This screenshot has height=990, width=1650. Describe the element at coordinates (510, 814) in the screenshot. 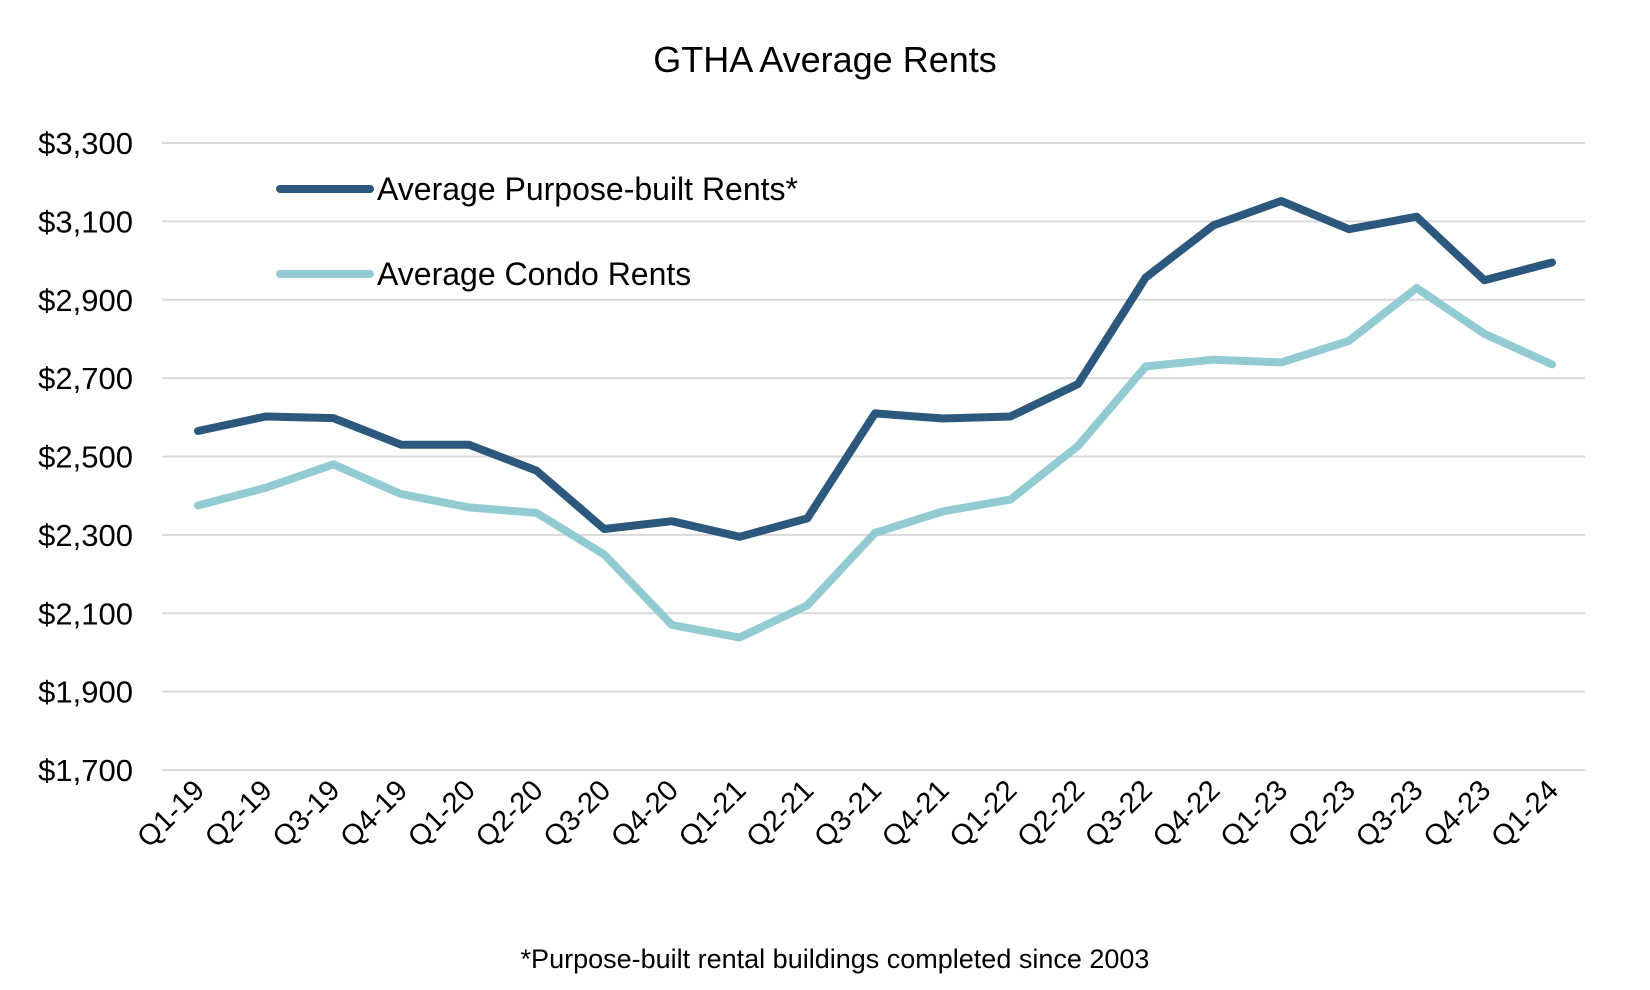

I see `x-tick-label: Q2-20` at that location.